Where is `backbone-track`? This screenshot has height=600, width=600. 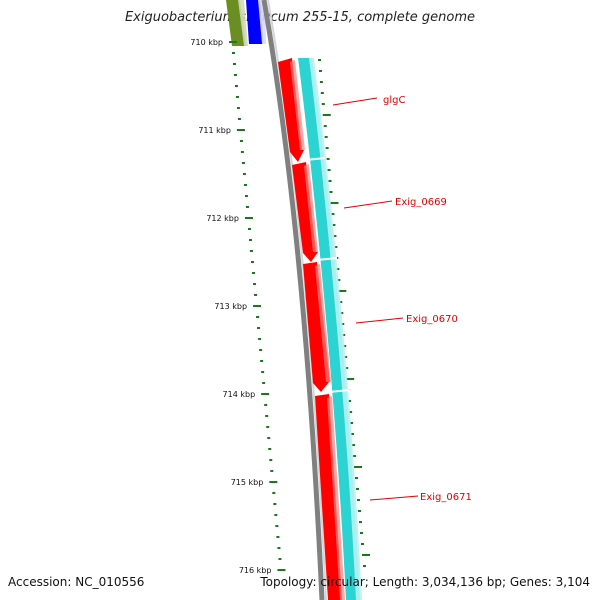 backbone-track is located at coordinates (293, 300).